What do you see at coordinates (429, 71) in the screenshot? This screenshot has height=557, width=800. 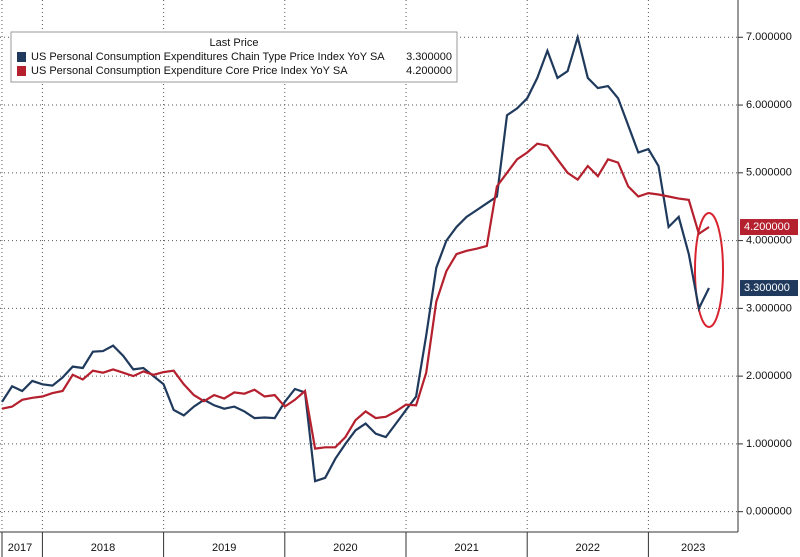 I see `legend-value: 4.200000` at bounding box center [429, 71].